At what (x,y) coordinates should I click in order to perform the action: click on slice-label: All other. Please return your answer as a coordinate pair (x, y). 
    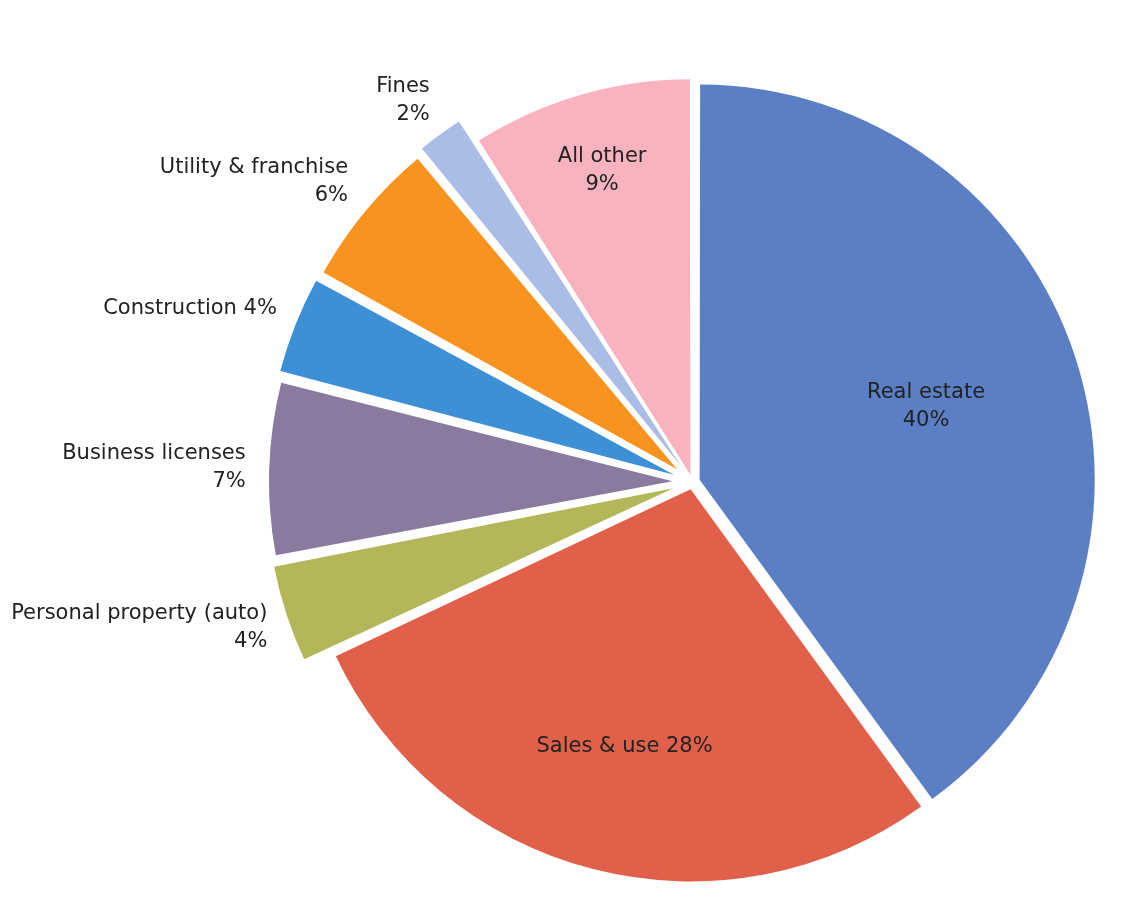
    Looking at the image, I should click on (602, 155).